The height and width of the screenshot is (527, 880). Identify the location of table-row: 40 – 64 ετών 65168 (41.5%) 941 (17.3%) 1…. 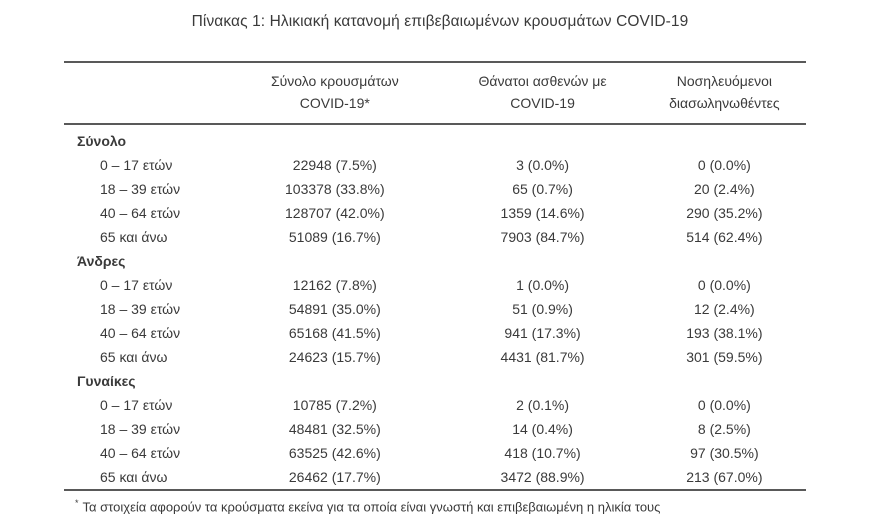
(435, 333).